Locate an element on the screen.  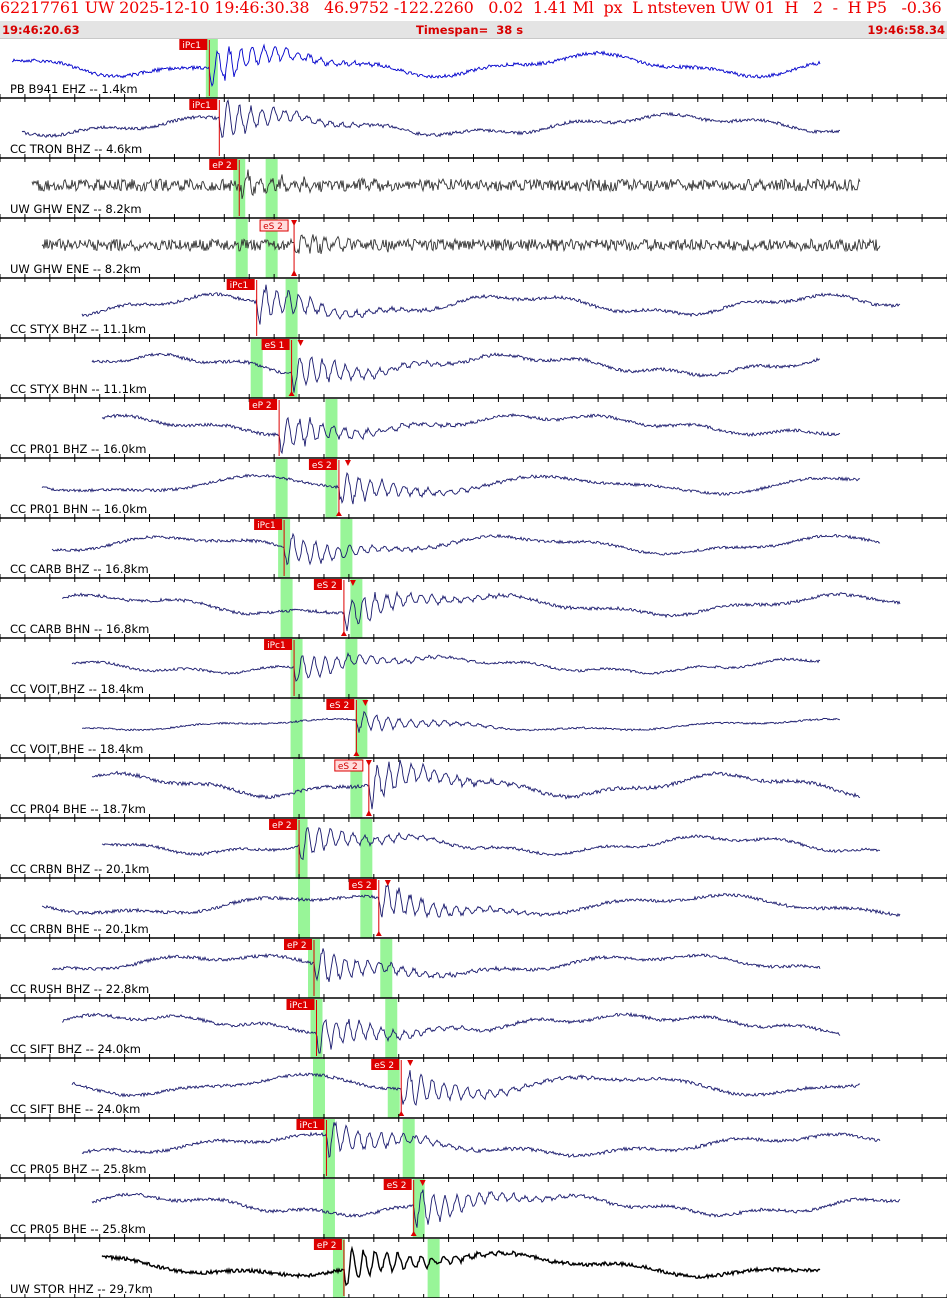
trace-row: eS 2 CC PR05 BHE -- 25.8km is located at coordinates (473, 1210).